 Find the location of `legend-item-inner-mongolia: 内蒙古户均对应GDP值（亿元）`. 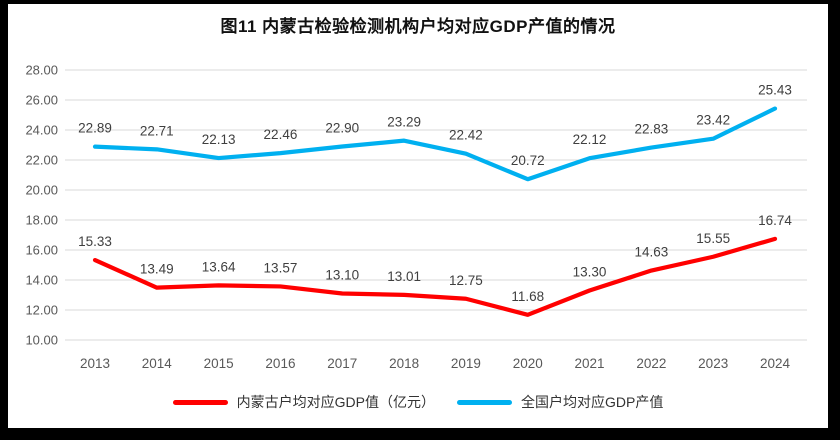

legend-item-inner-mongolia: 内蒙古户均对应GDP值（亿元） is located at coordinates (303, 402).